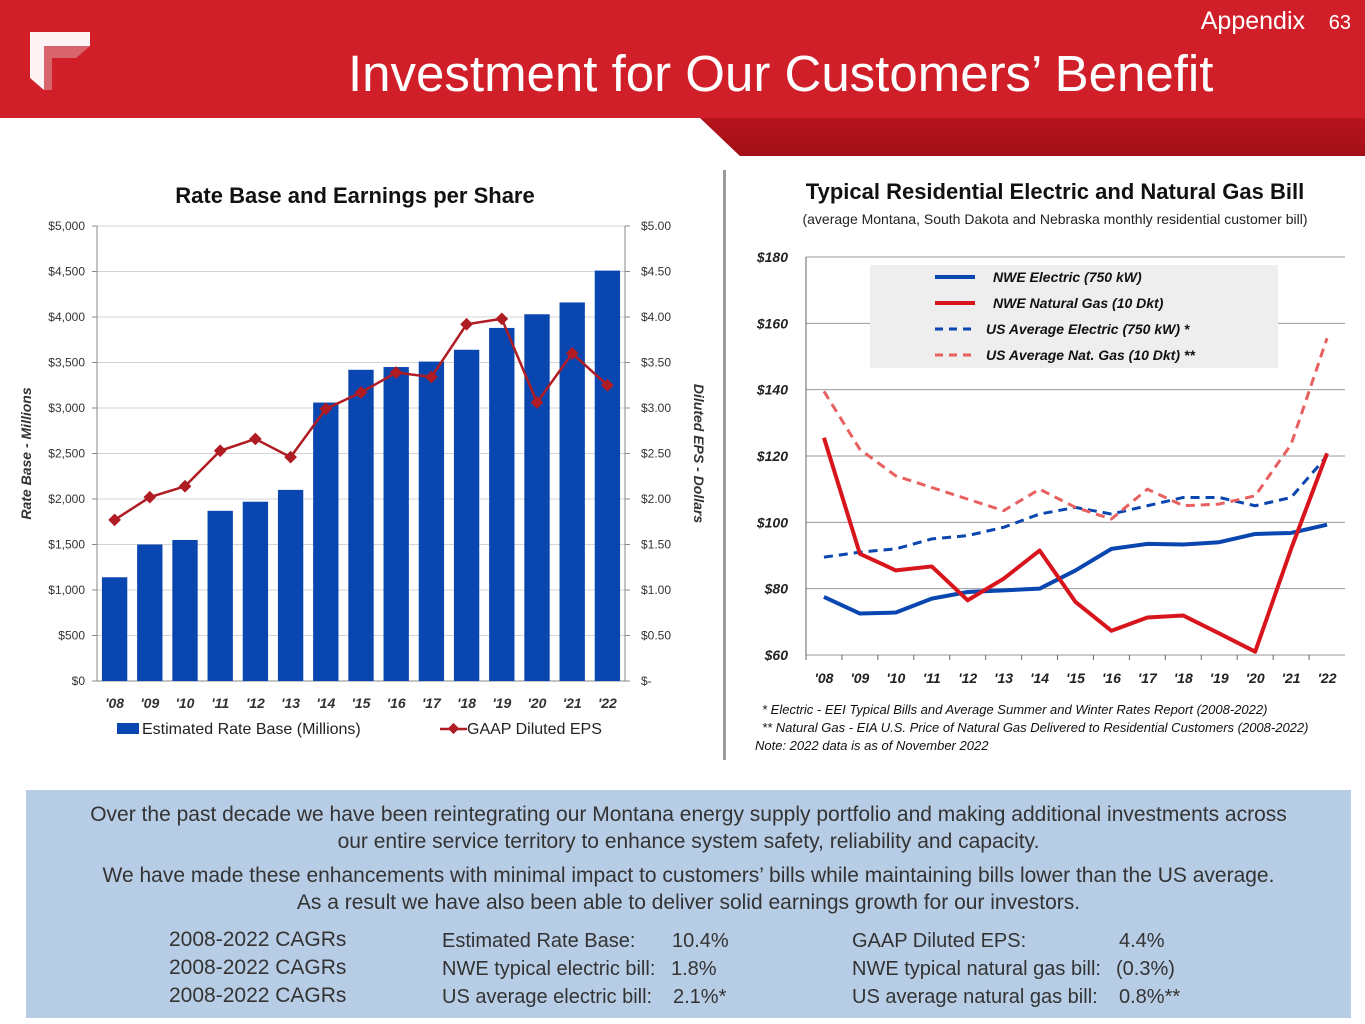 The image size is (1365, 1024). I want to click on page-title: Investment for Our Customers’ Benefit, so click(781, 73).